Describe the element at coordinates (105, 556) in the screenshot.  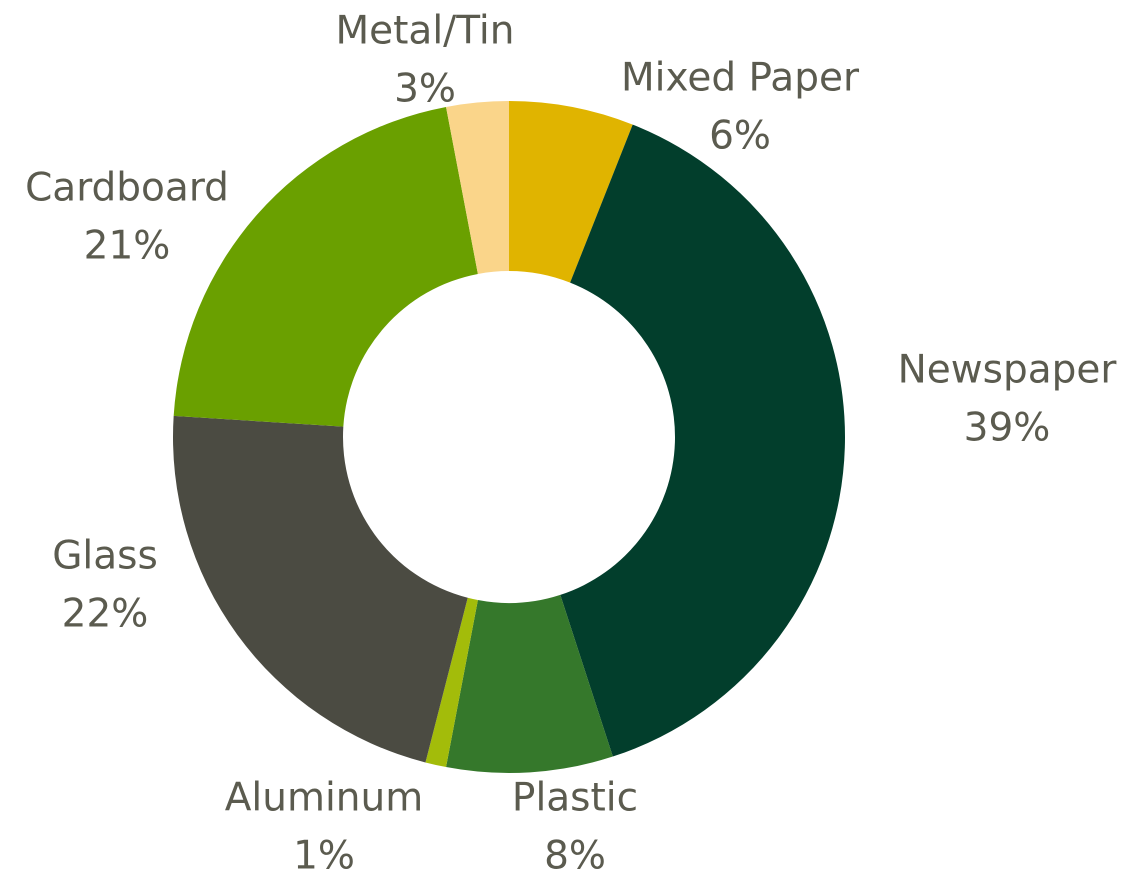
I see `slice-label-glass: Glass` at that location.